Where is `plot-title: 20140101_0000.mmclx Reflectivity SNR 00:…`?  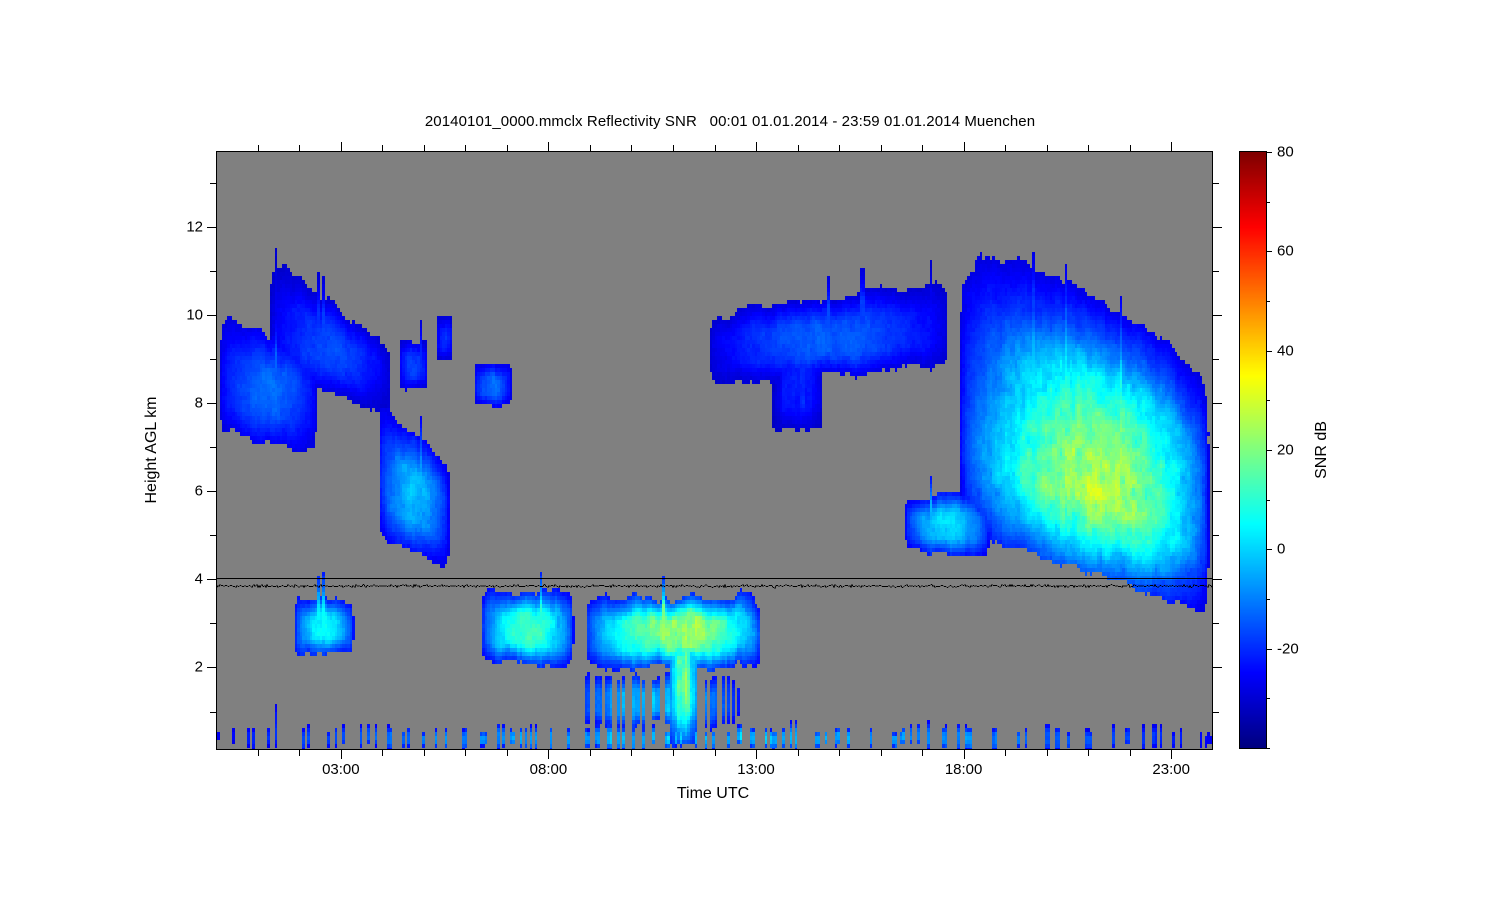 plot-title: 20140101_0000.mmclx Reflectivity SNR 00:… is located at coordinates (730, 121).